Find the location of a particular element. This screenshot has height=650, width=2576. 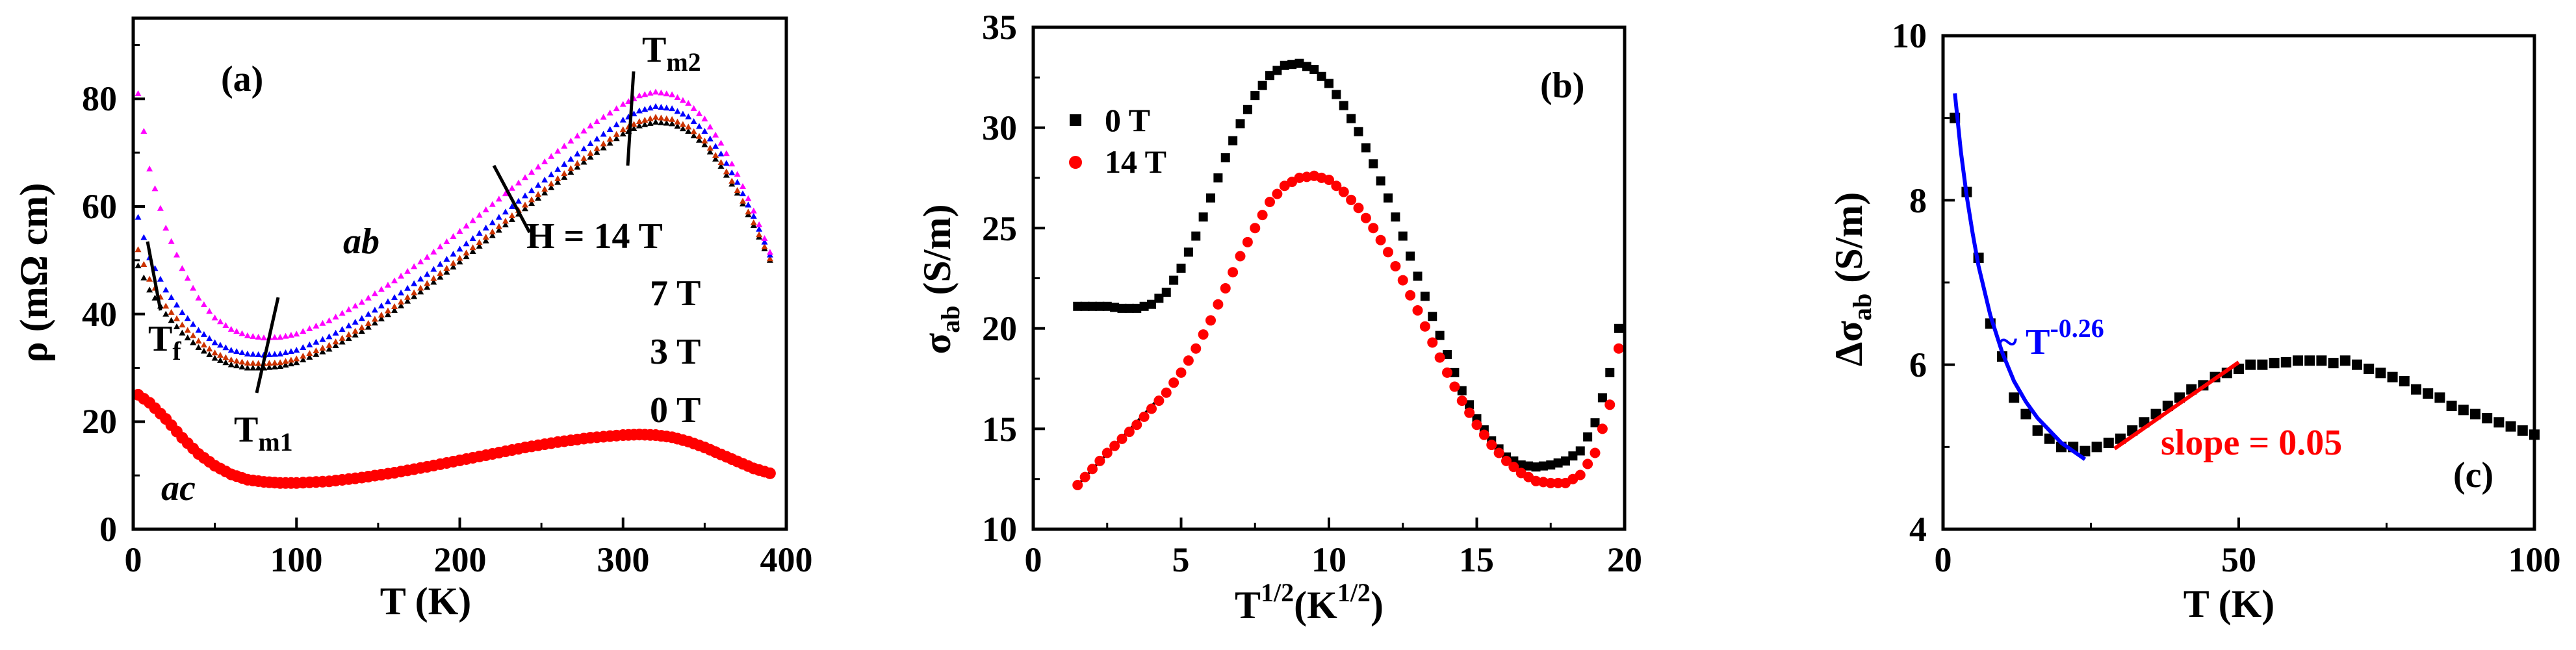

c-power-fit-label: ~ T-0.26 is located at coordinates (2051, 338).